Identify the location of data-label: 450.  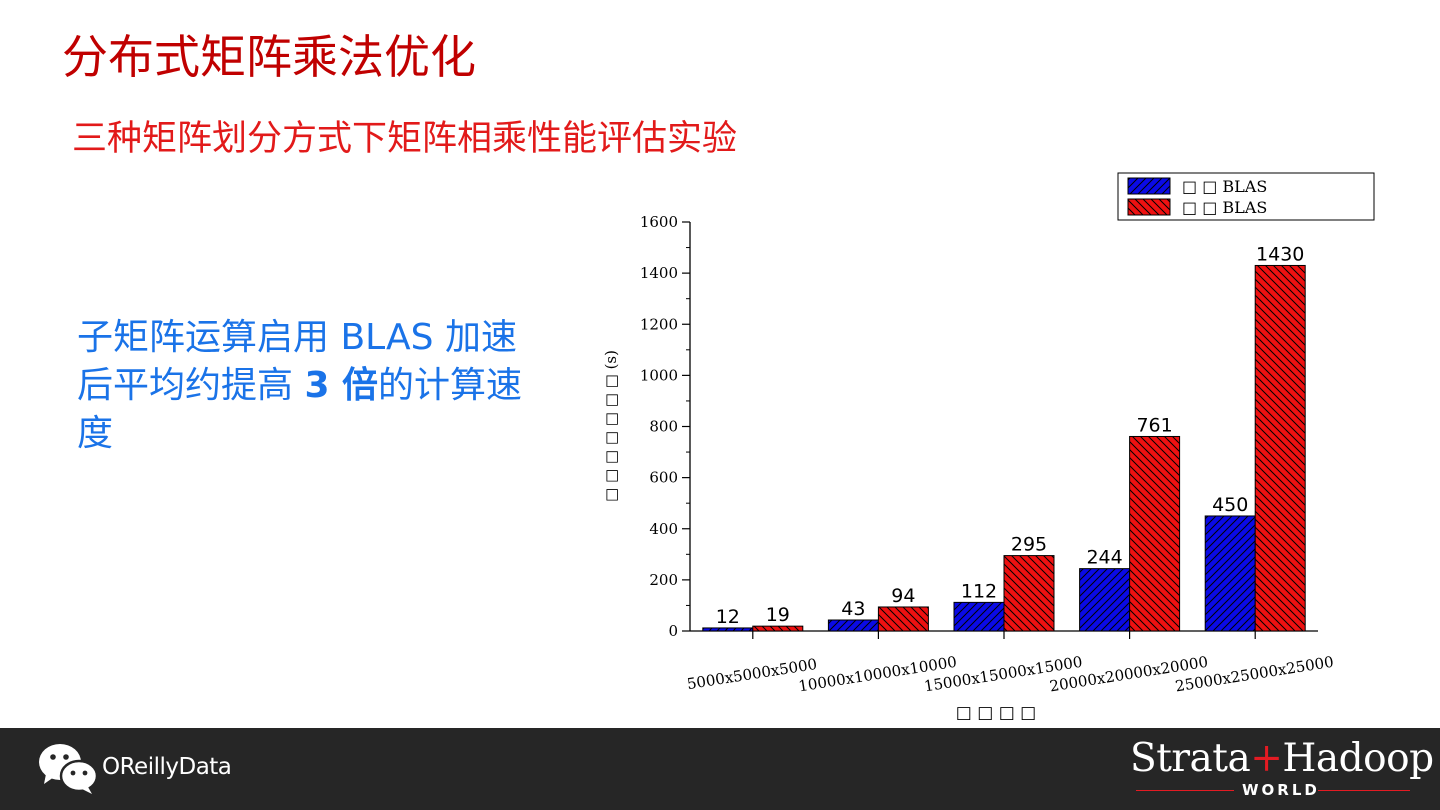
(1230, 505).